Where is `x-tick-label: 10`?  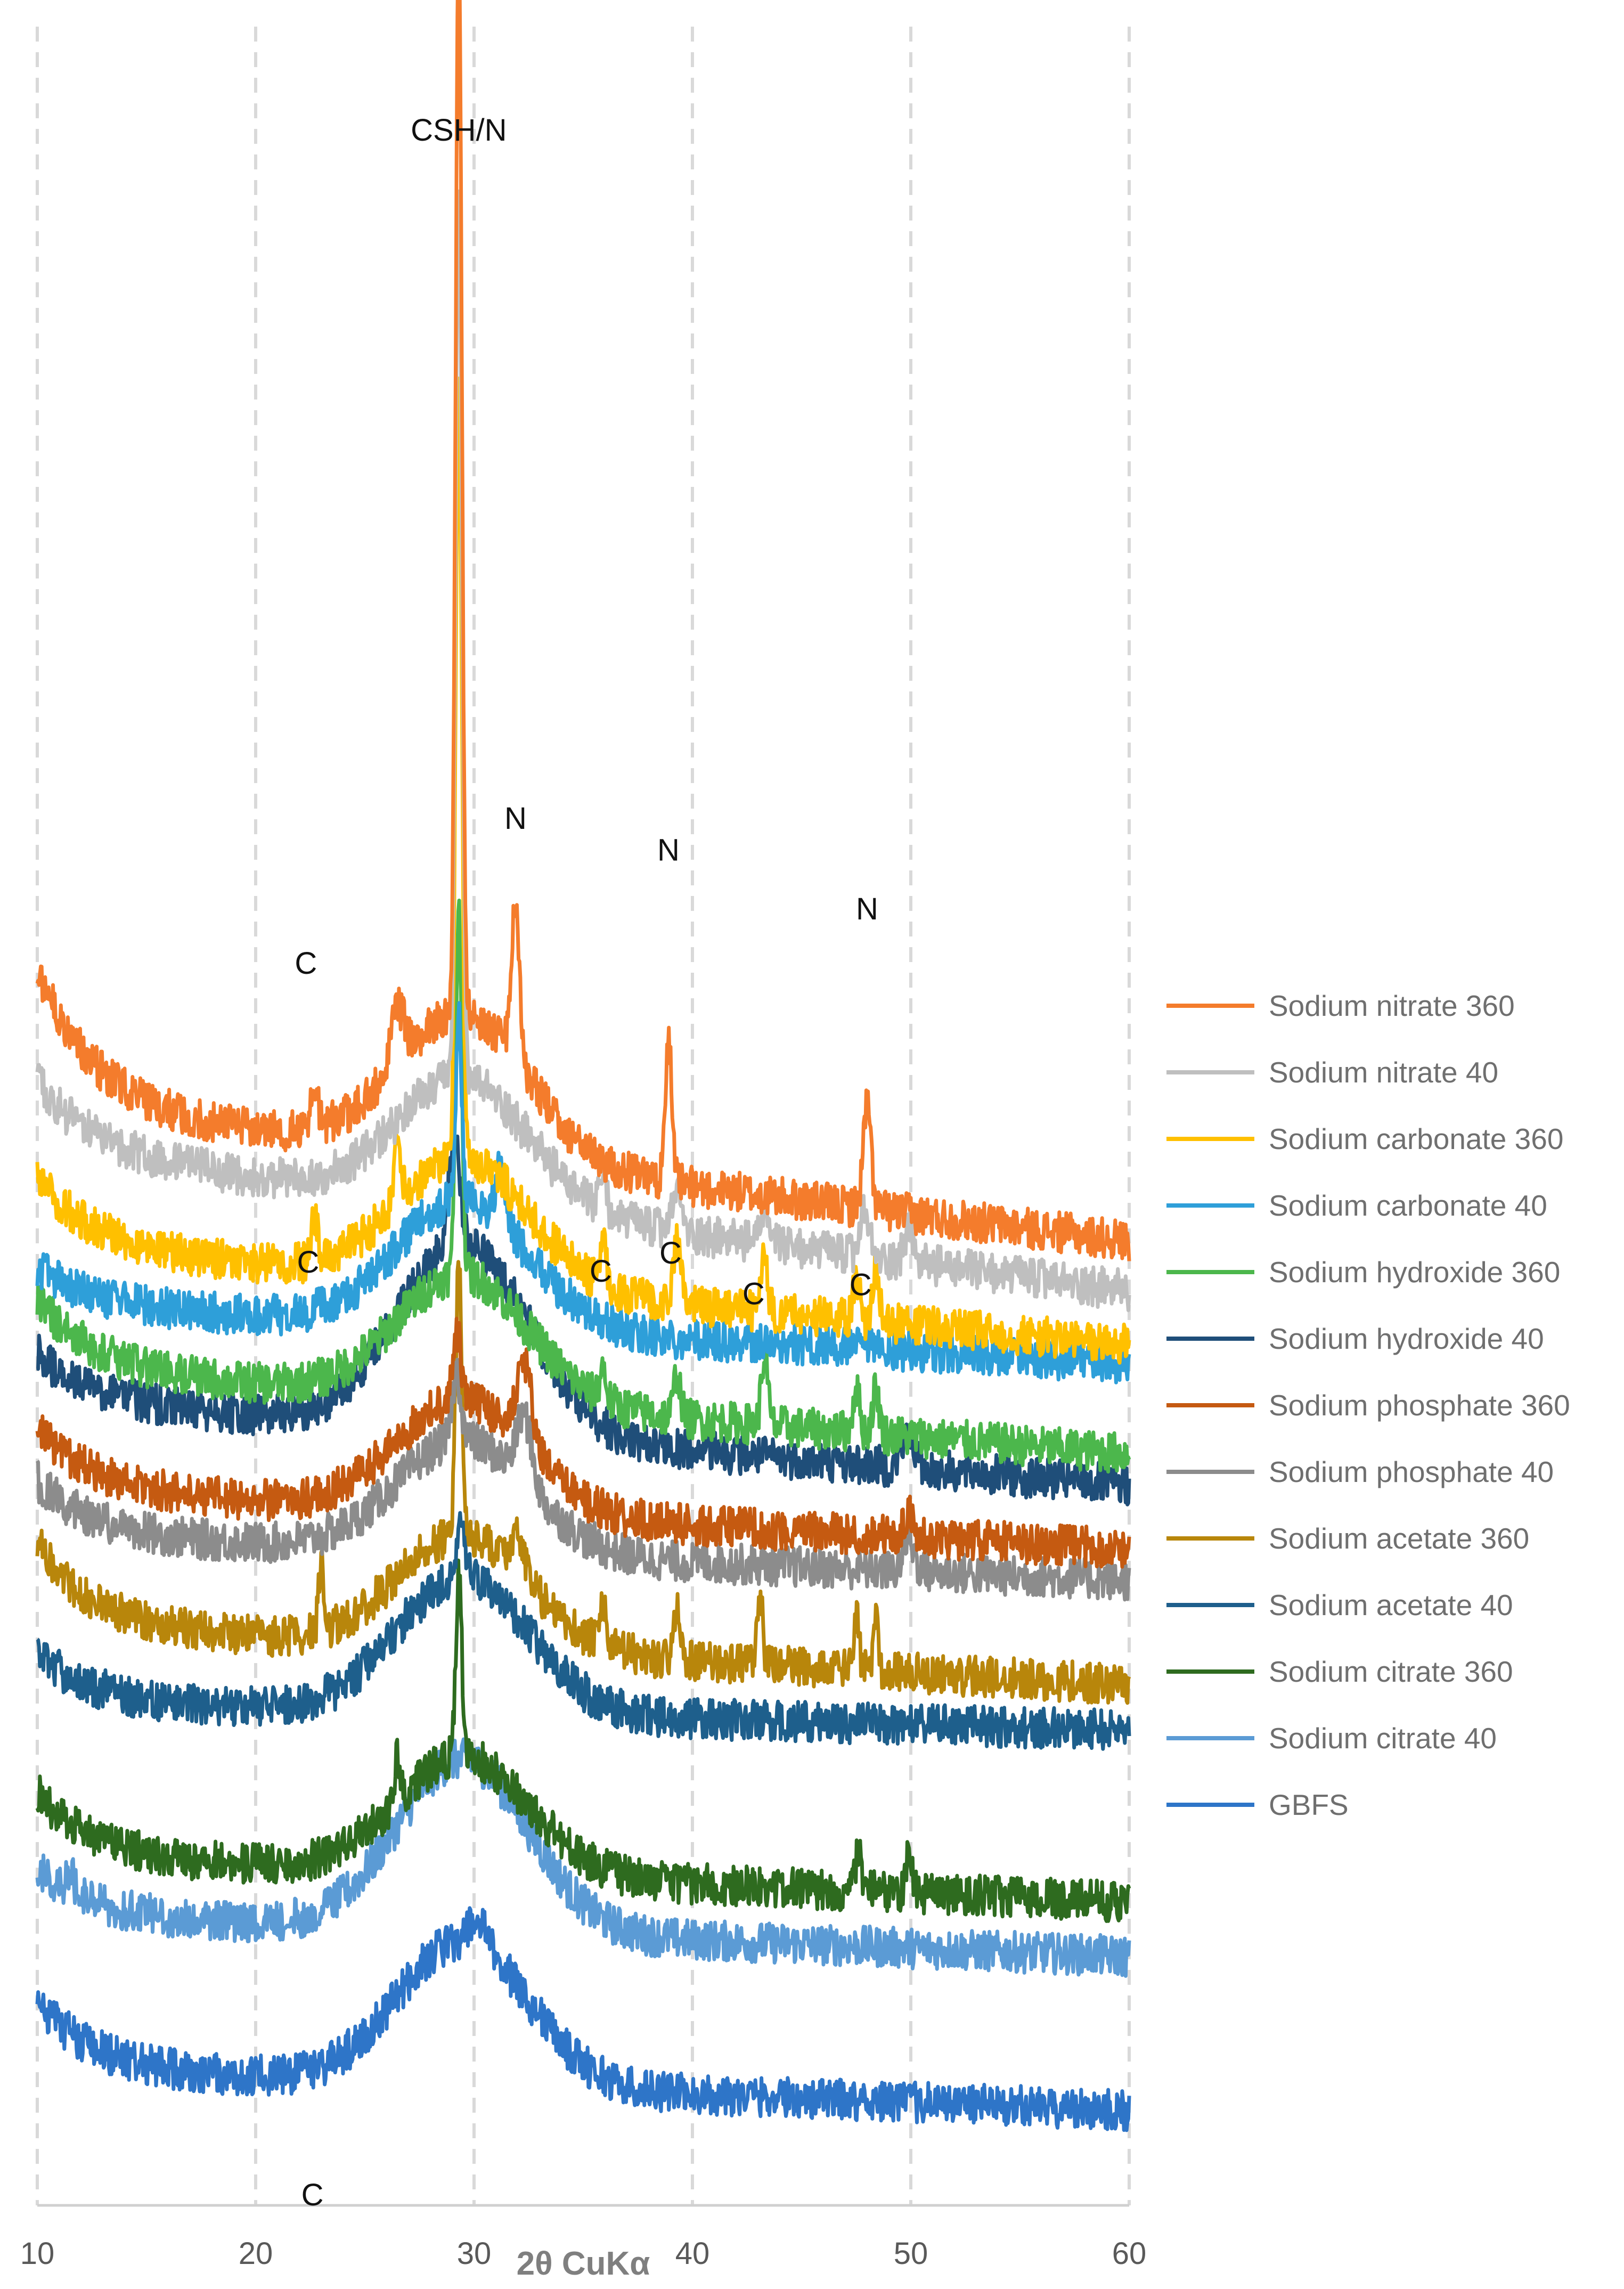
x-tick-label: 10 is located at coordinates (37, 2253).